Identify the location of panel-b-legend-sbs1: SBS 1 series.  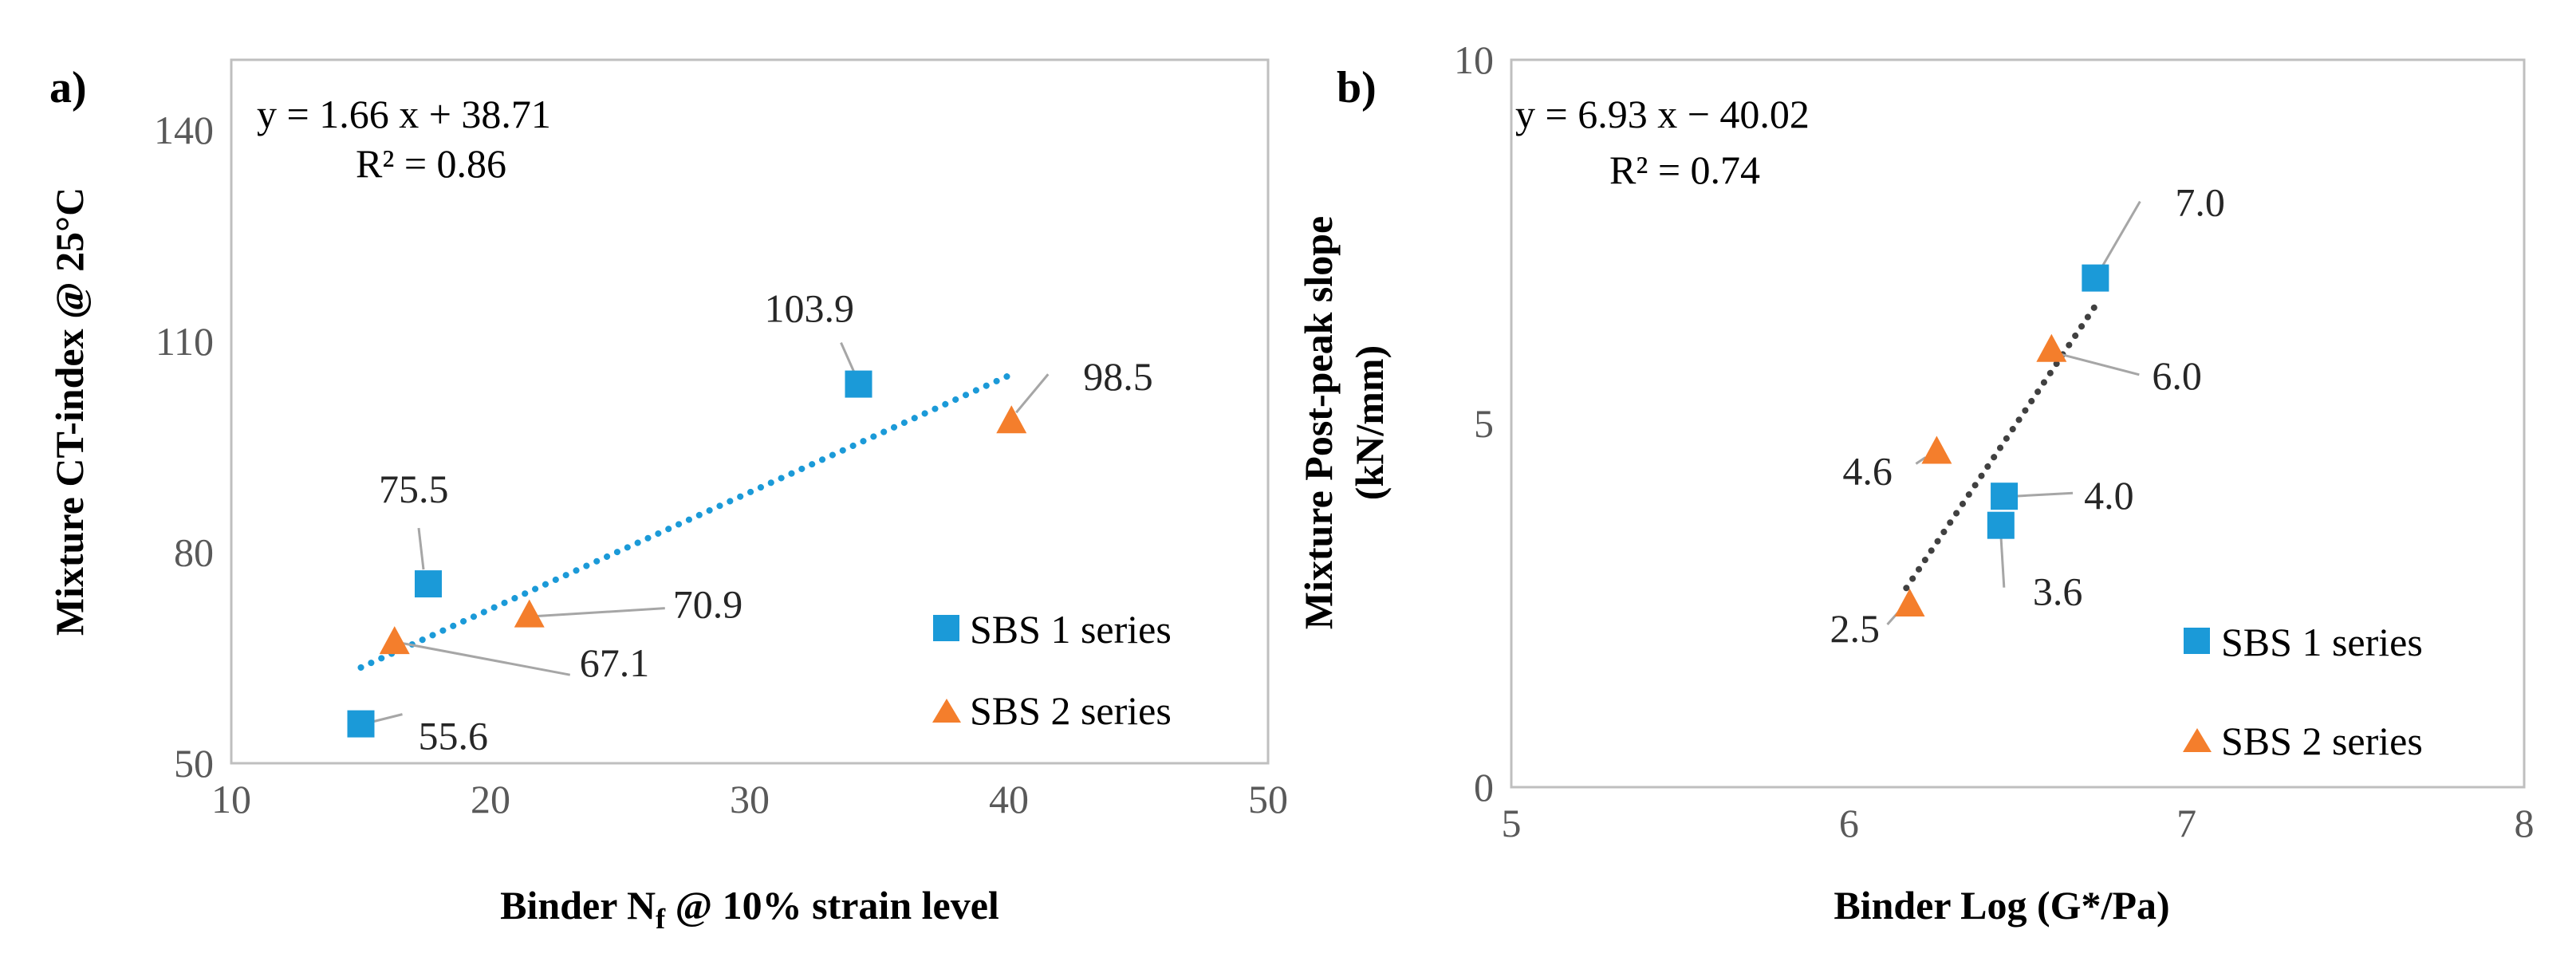
(2322, 642).